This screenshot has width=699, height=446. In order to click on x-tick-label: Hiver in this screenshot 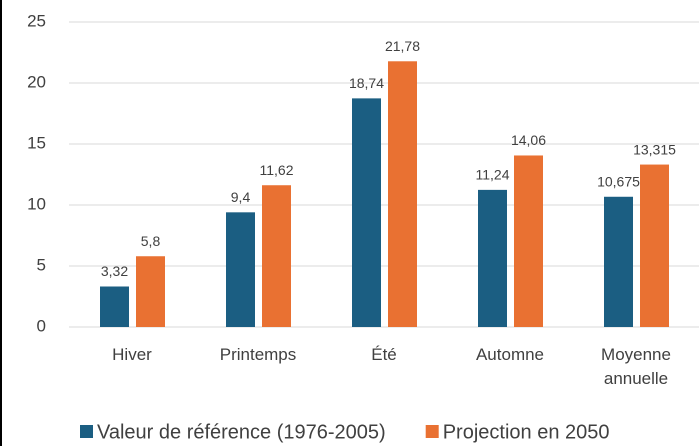, I will do `click(132, 354)`.